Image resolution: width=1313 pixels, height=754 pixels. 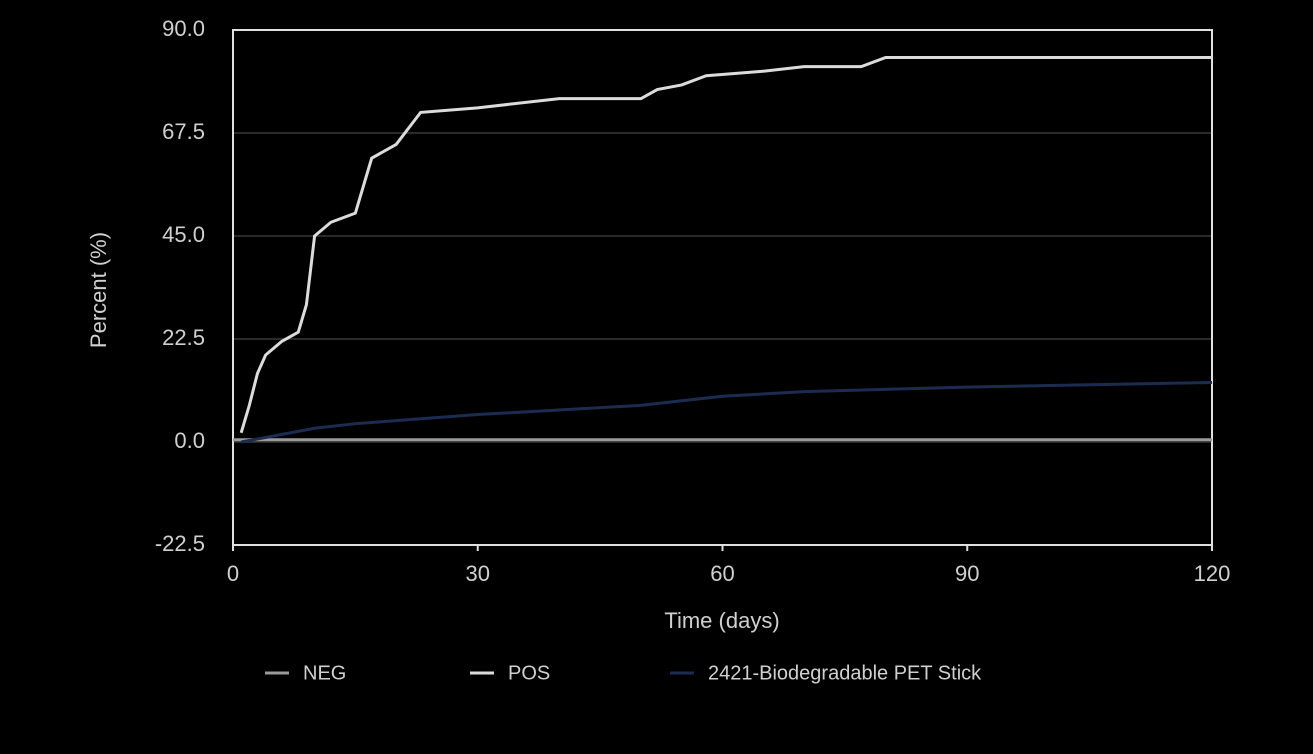 What do you see at coordinates (845, 673) in the screenshot?
I see `legend-label: 2421-Biodegradable PET Stick` at bounding box center [845, 673].